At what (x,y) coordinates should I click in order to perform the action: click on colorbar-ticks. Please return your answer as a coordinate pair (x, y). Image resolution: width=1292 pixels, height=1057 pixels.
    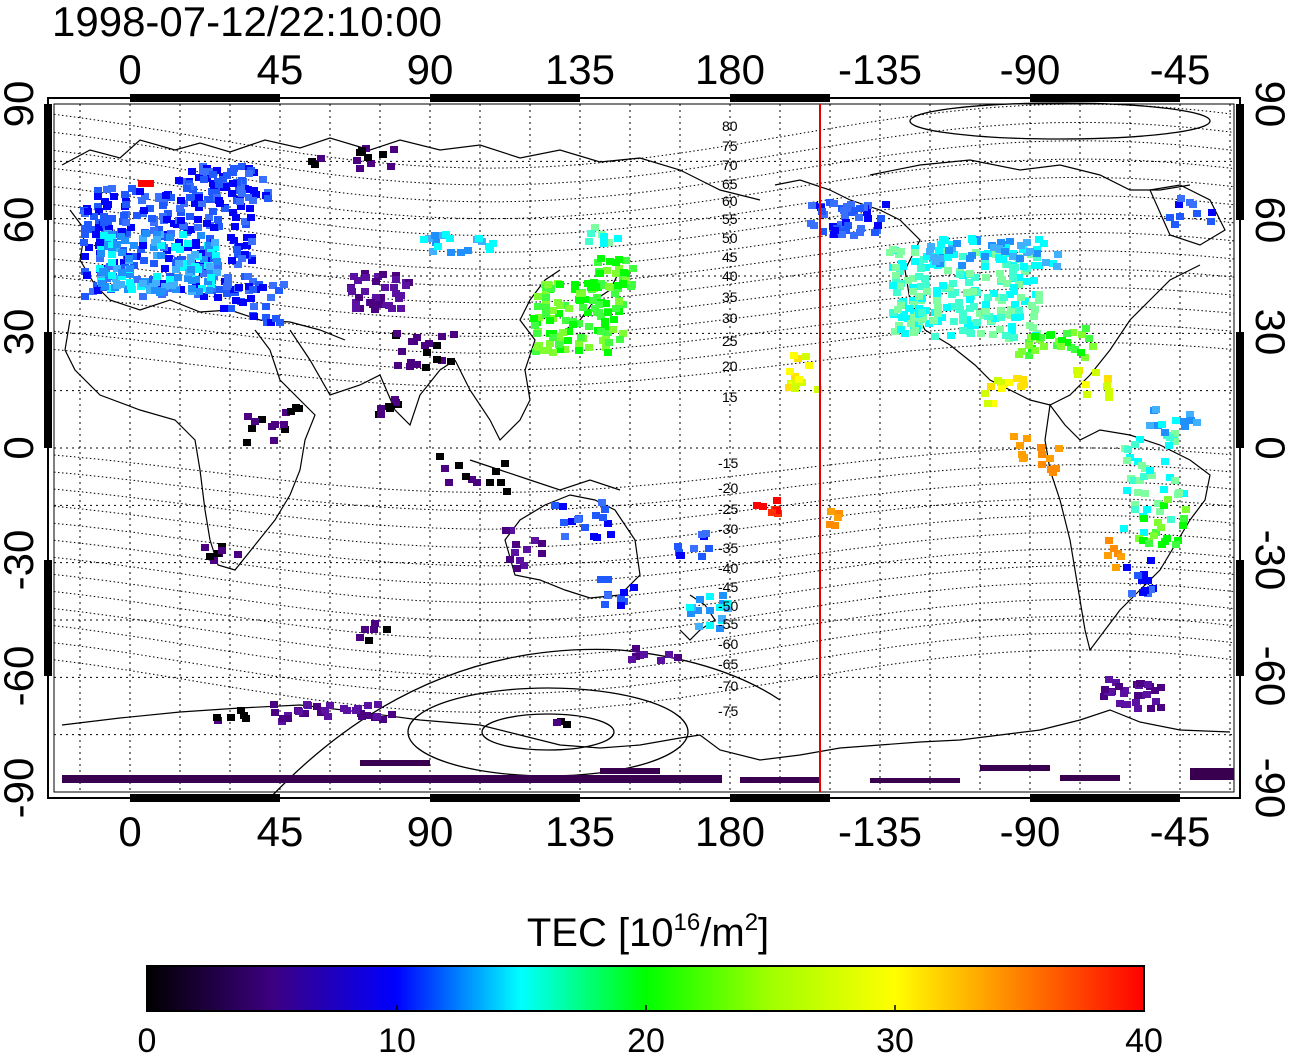
    Looking at the image, I should click on (646, 1008).